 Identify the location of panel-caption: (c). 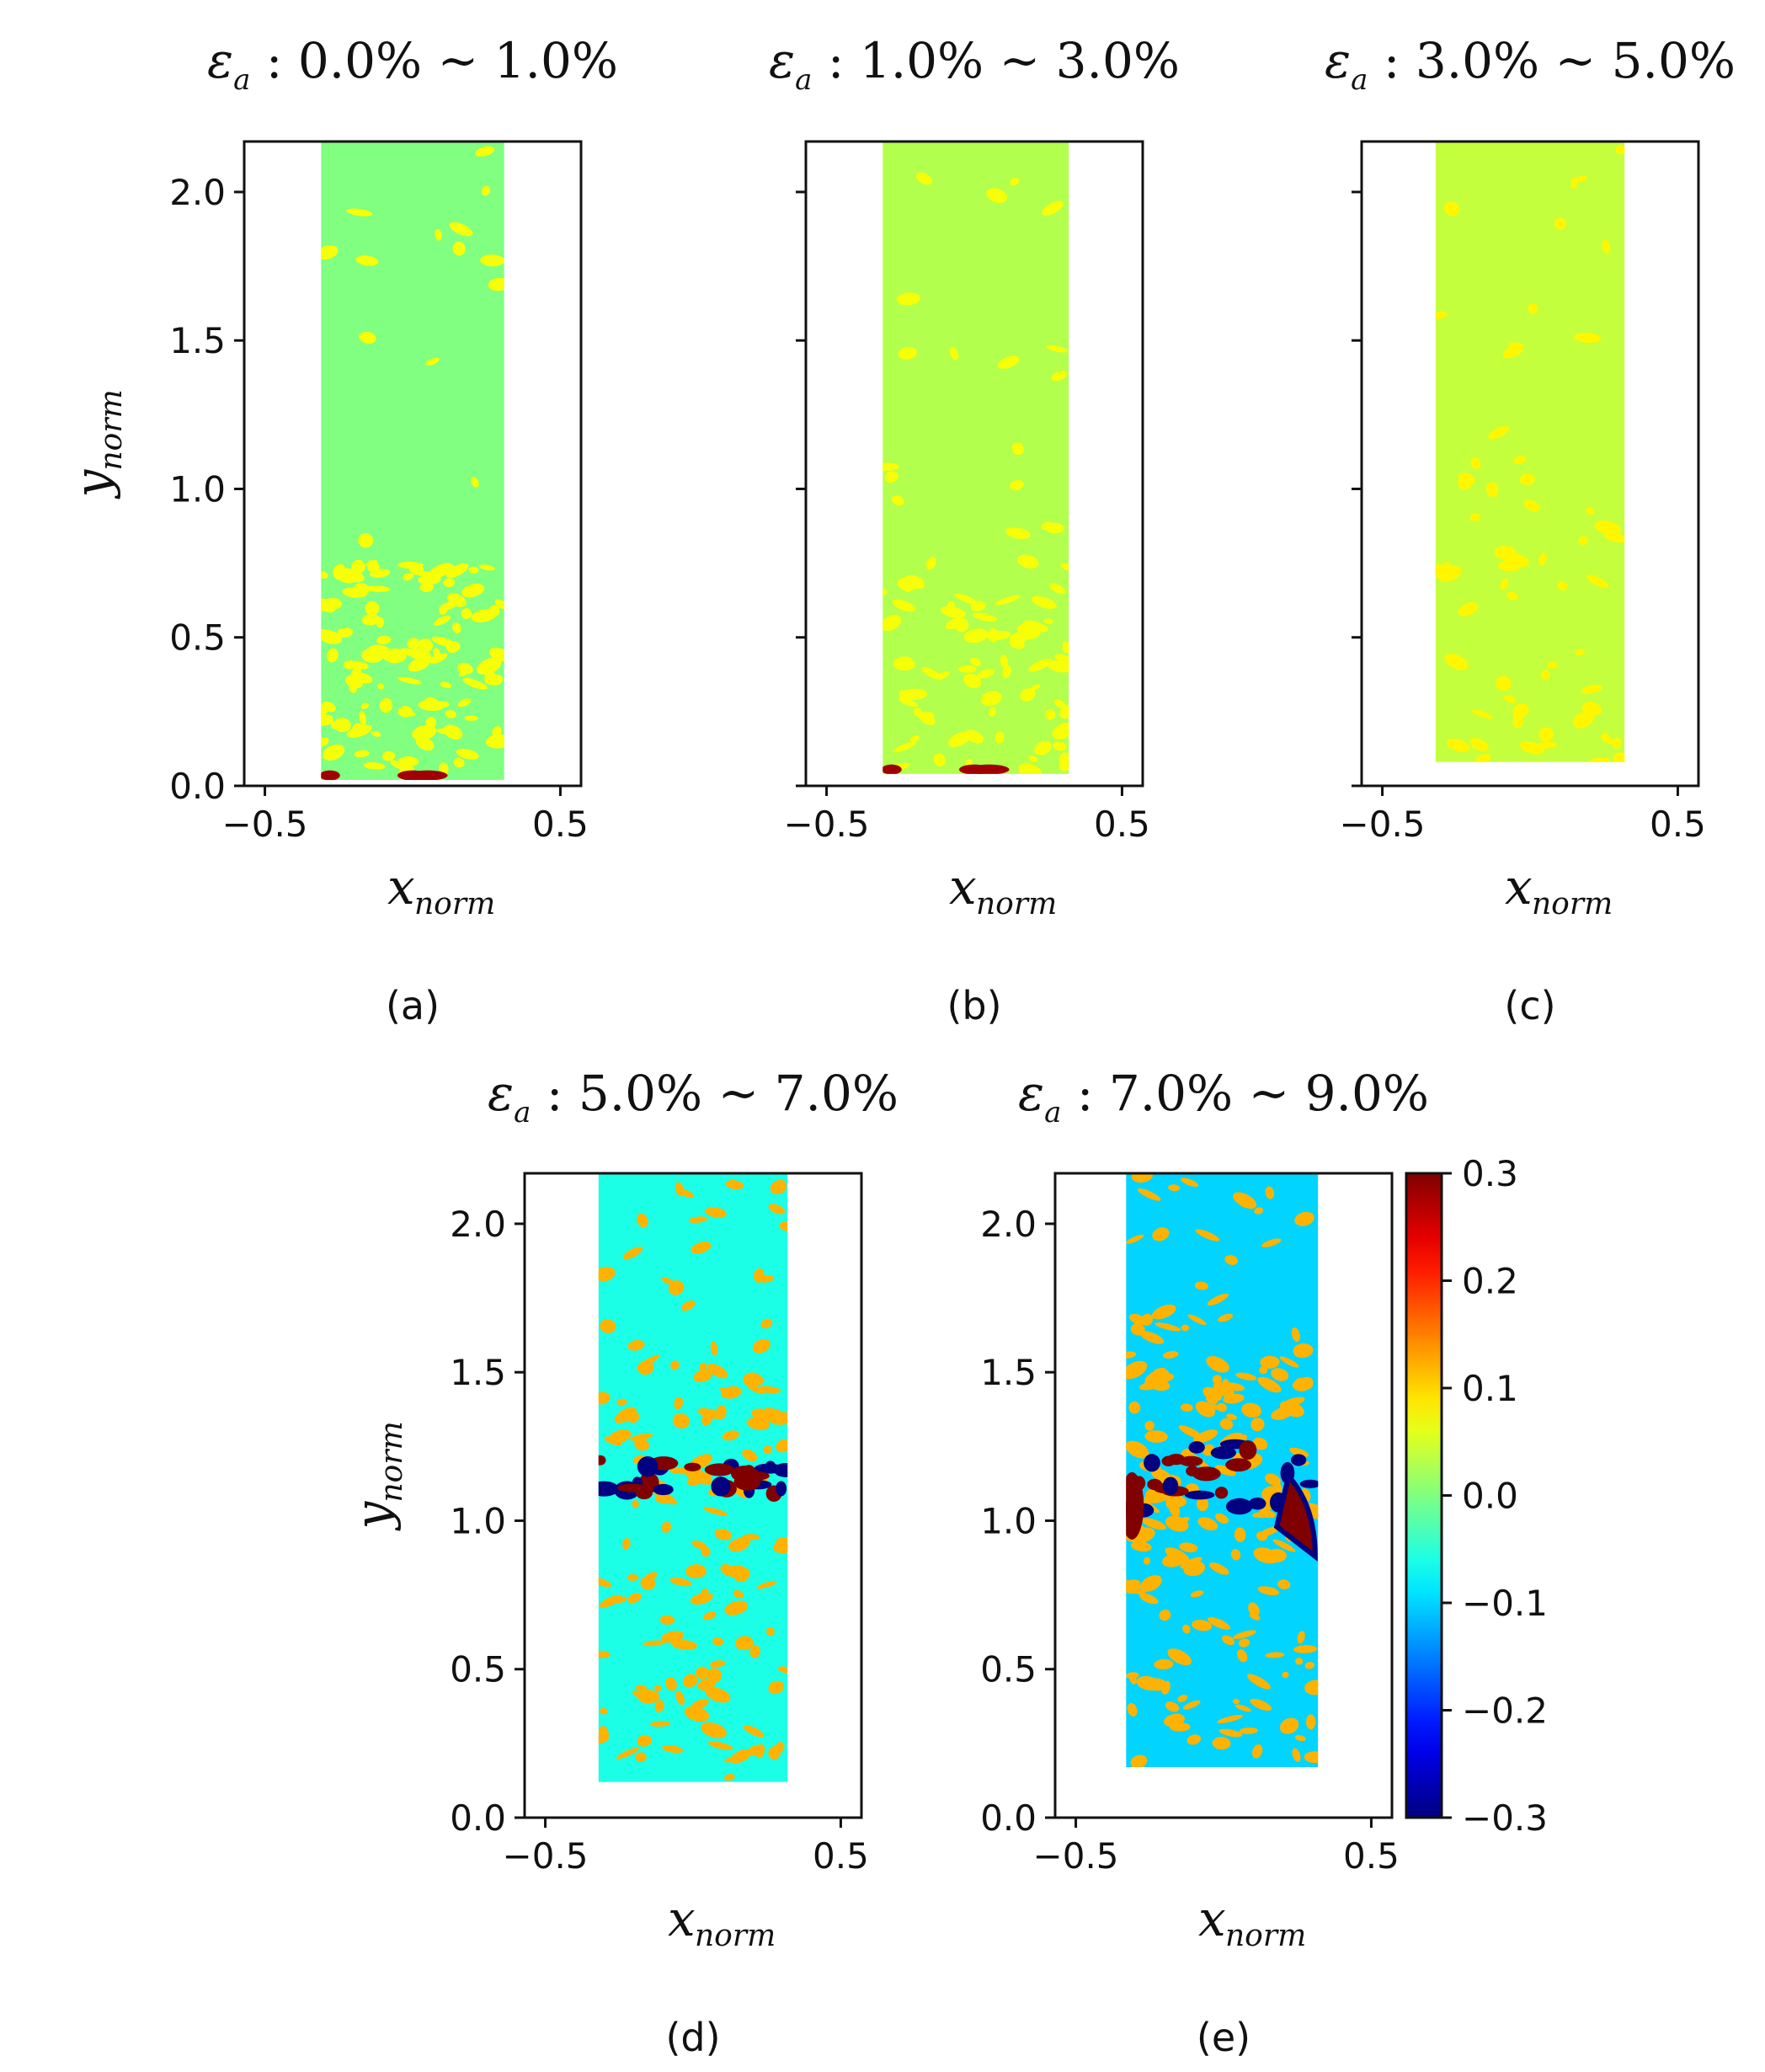
(1530, 1005).